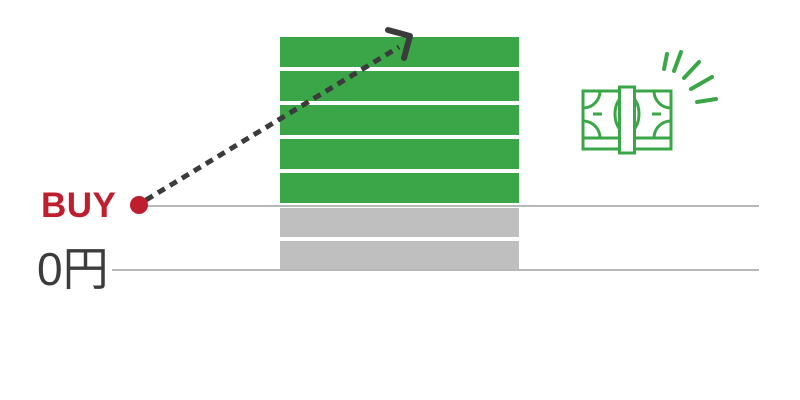 The height and width of the screenshot is (400, 800). What do you see at coordinates (435, 270) in the screenshot?
I see `zero-price-line` at bounding box center [435, 270].